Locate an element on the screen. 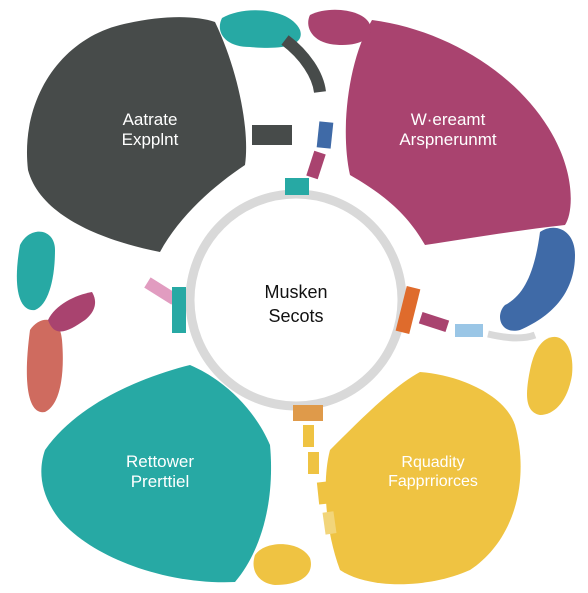 This screenshot has height=593, width=588. blob-right-blue is located at coordinates (537, 279).